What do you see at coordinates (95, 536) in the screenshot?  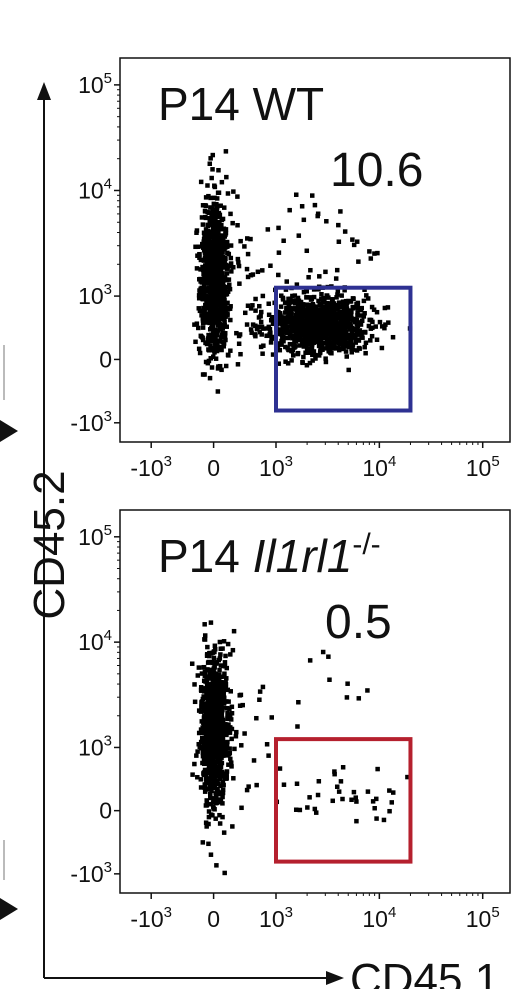 I see `y-tick-label: 105` at bounding box center [95, 536].